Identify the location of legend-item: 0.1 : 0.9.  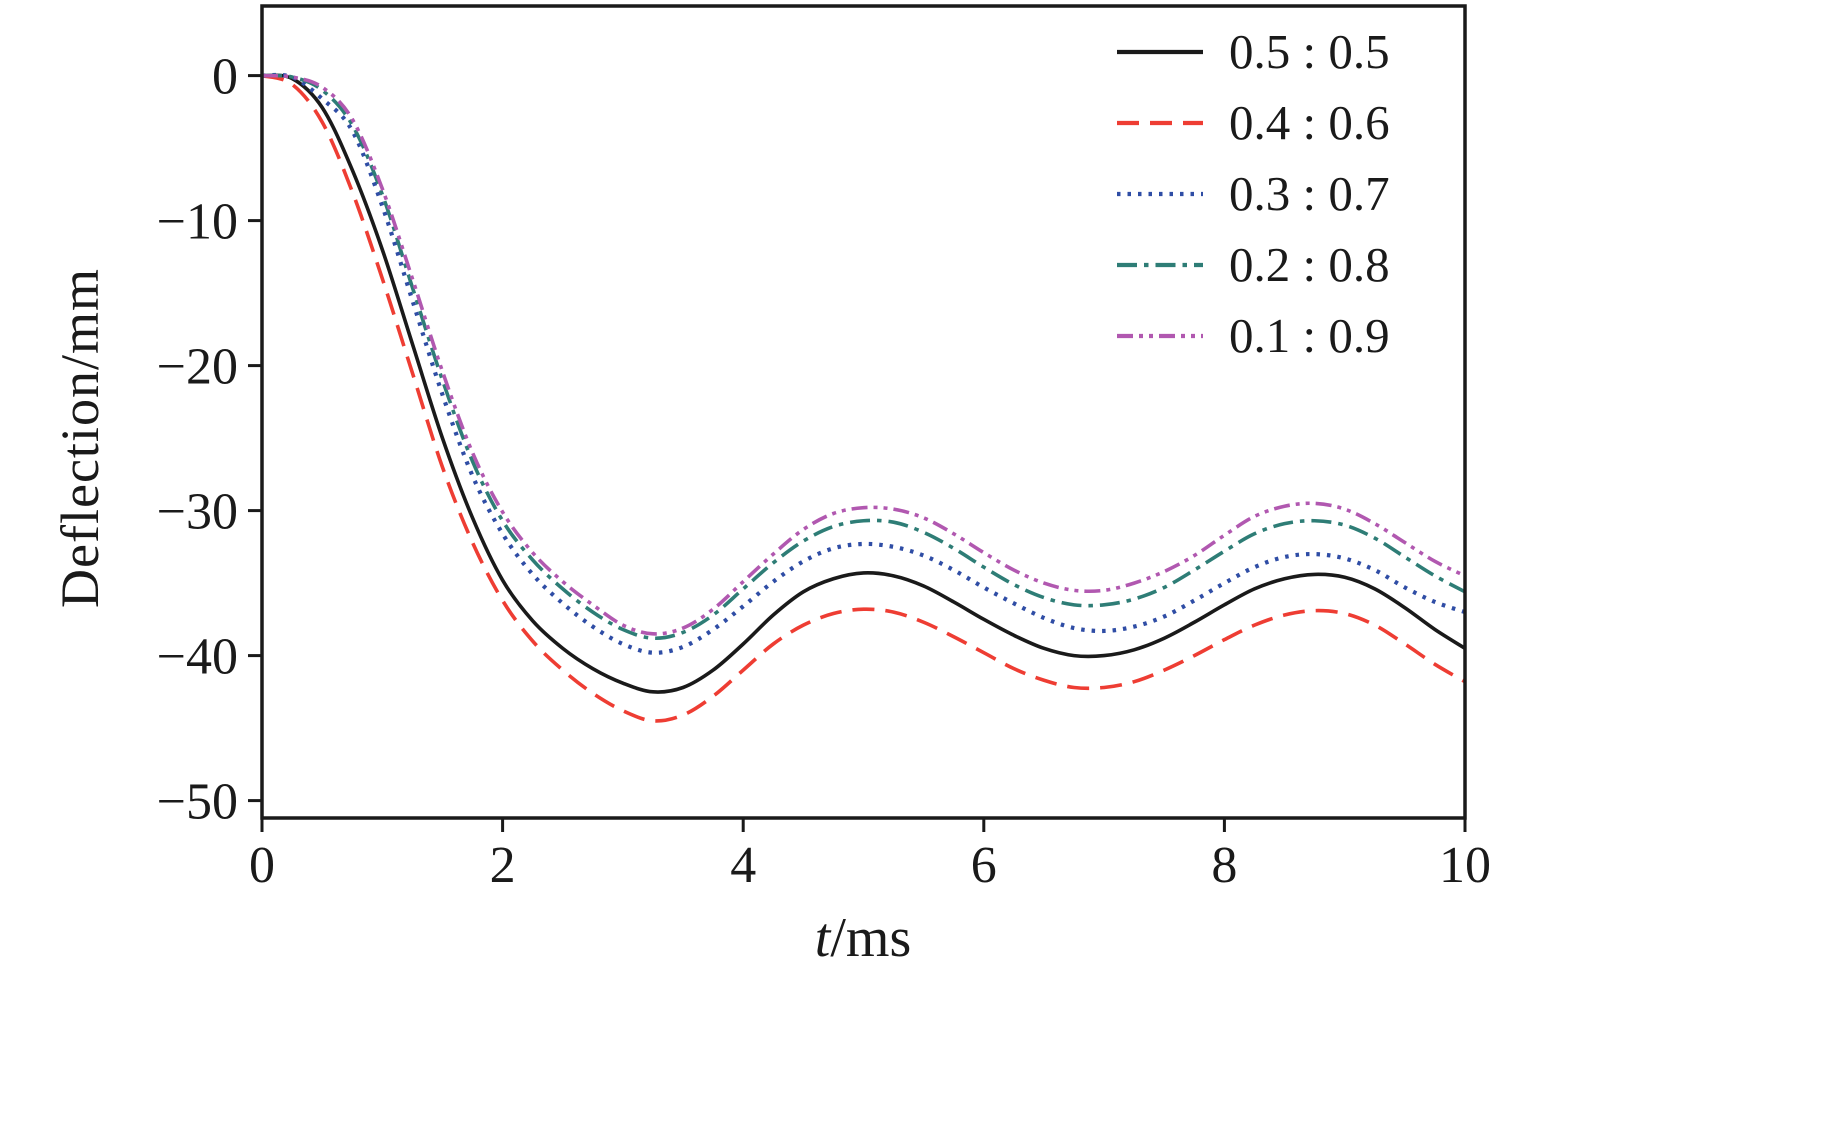
(1252, 335).